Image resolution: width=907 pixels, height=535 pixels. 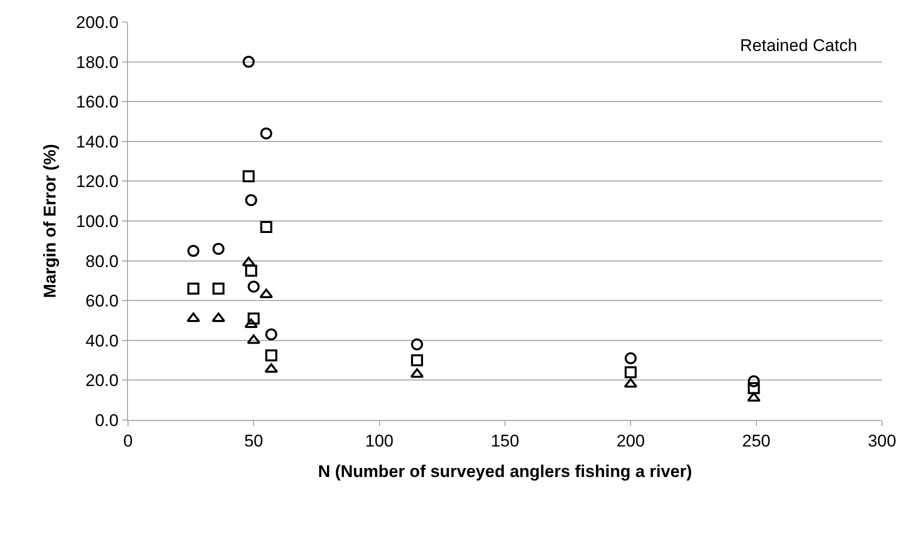 What do you see at coordinates (102, 380) in the screenshot?
I see `y-tick-label: 20.0` at bounding box center [102, 380].